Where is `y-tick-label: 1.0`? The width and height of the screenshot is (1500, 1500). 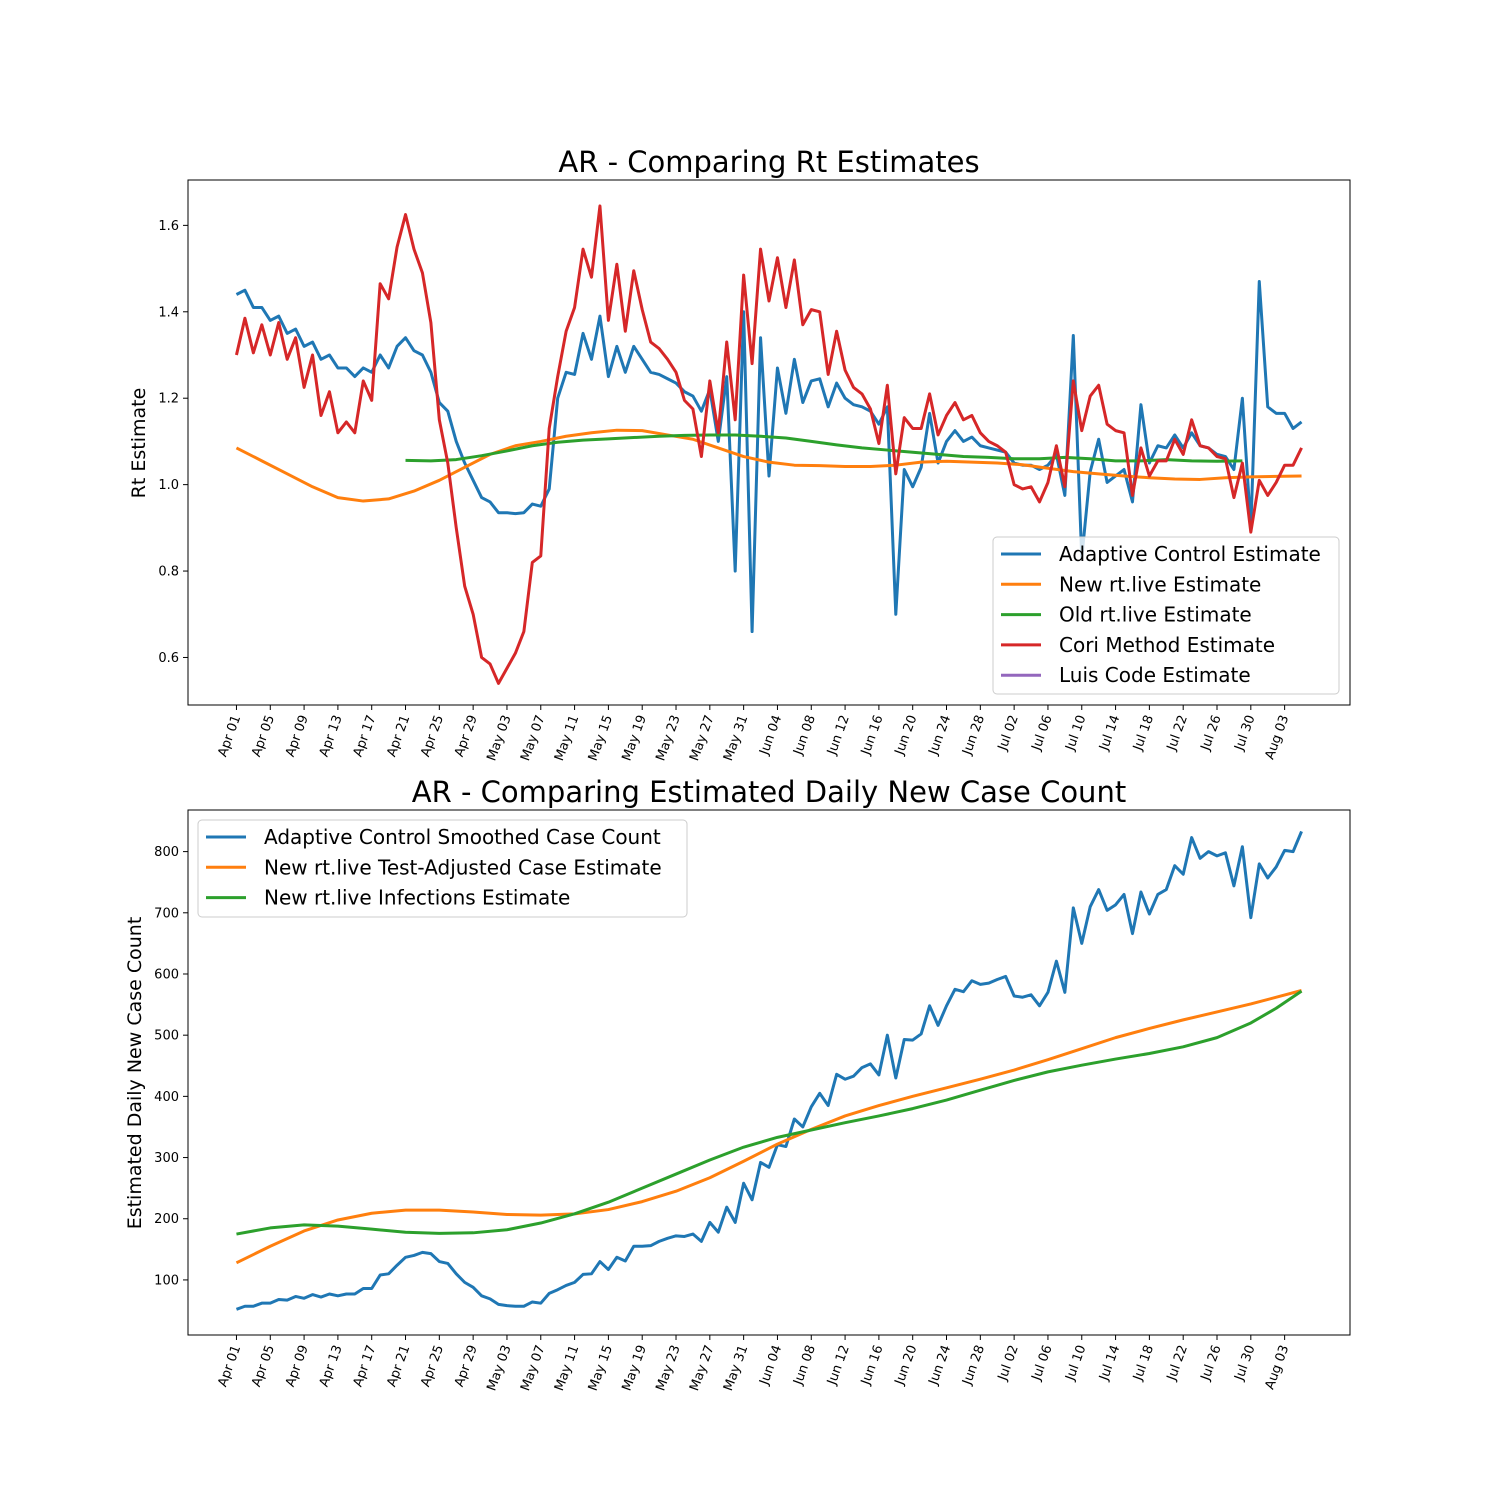 y-tick-label: 1.0 is located at coordinates (168, 485).